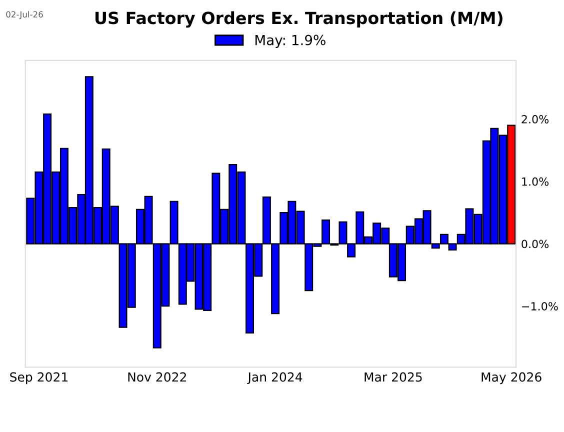 The height and width of the screenshot is (432, 564). I want to click on legend-label: May: 1.9%, so click(290, 41).